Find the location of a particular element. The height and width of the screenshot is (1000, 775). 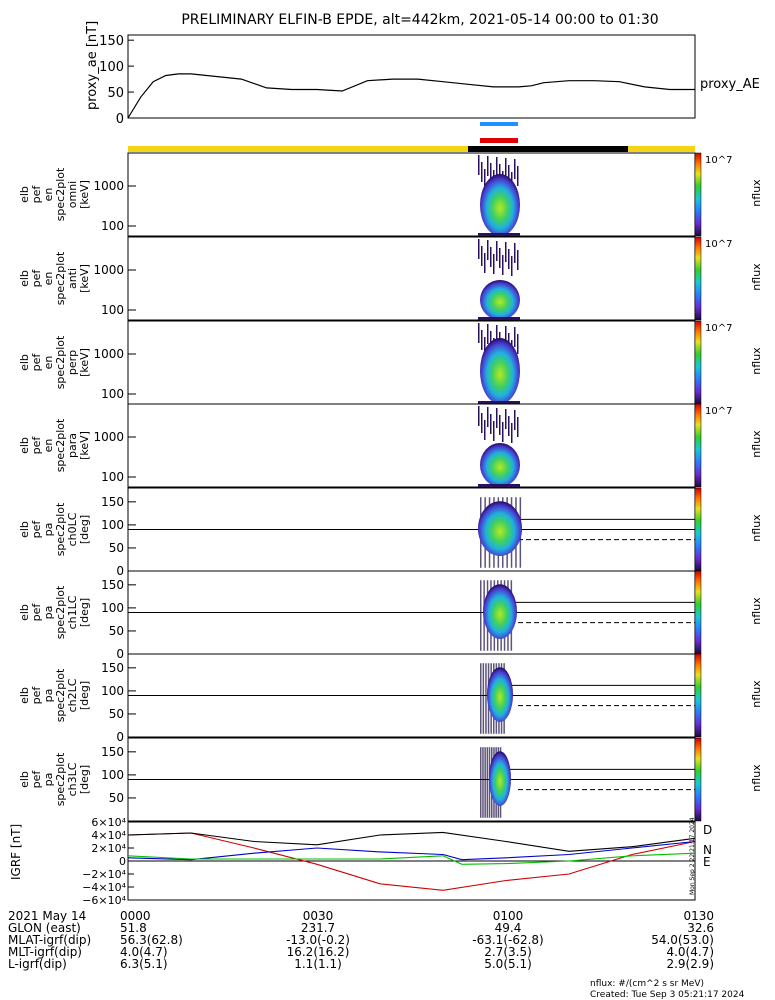

pa-ylabel-line: ch2LC is located at coordinates (72, 695).